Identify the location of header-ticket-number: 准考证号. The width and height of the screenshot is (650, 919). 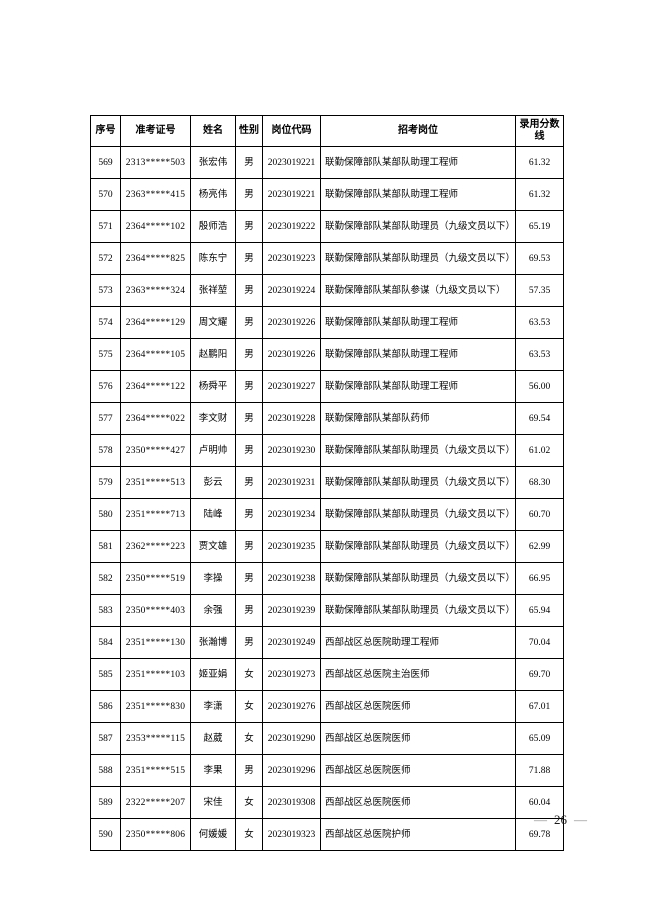
(155, 131).